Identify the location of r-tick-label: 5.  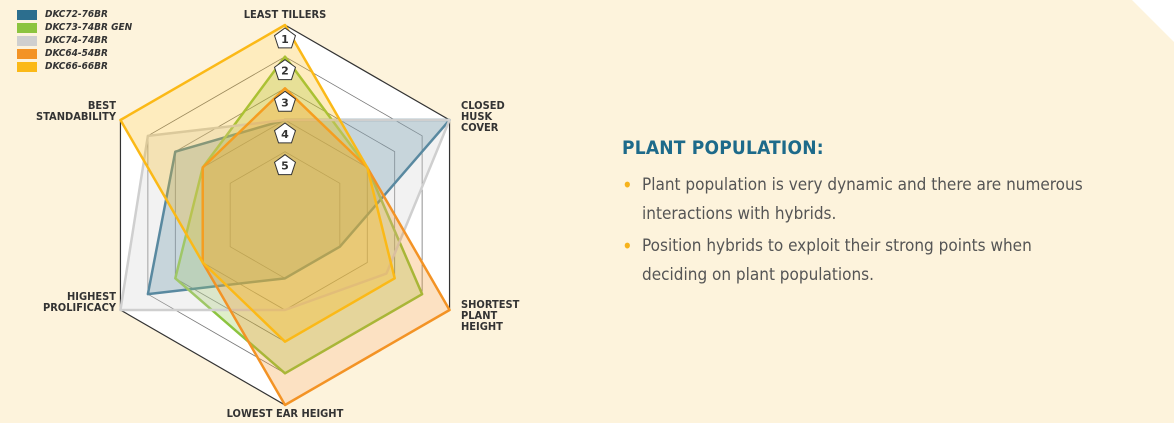
(285, 166).